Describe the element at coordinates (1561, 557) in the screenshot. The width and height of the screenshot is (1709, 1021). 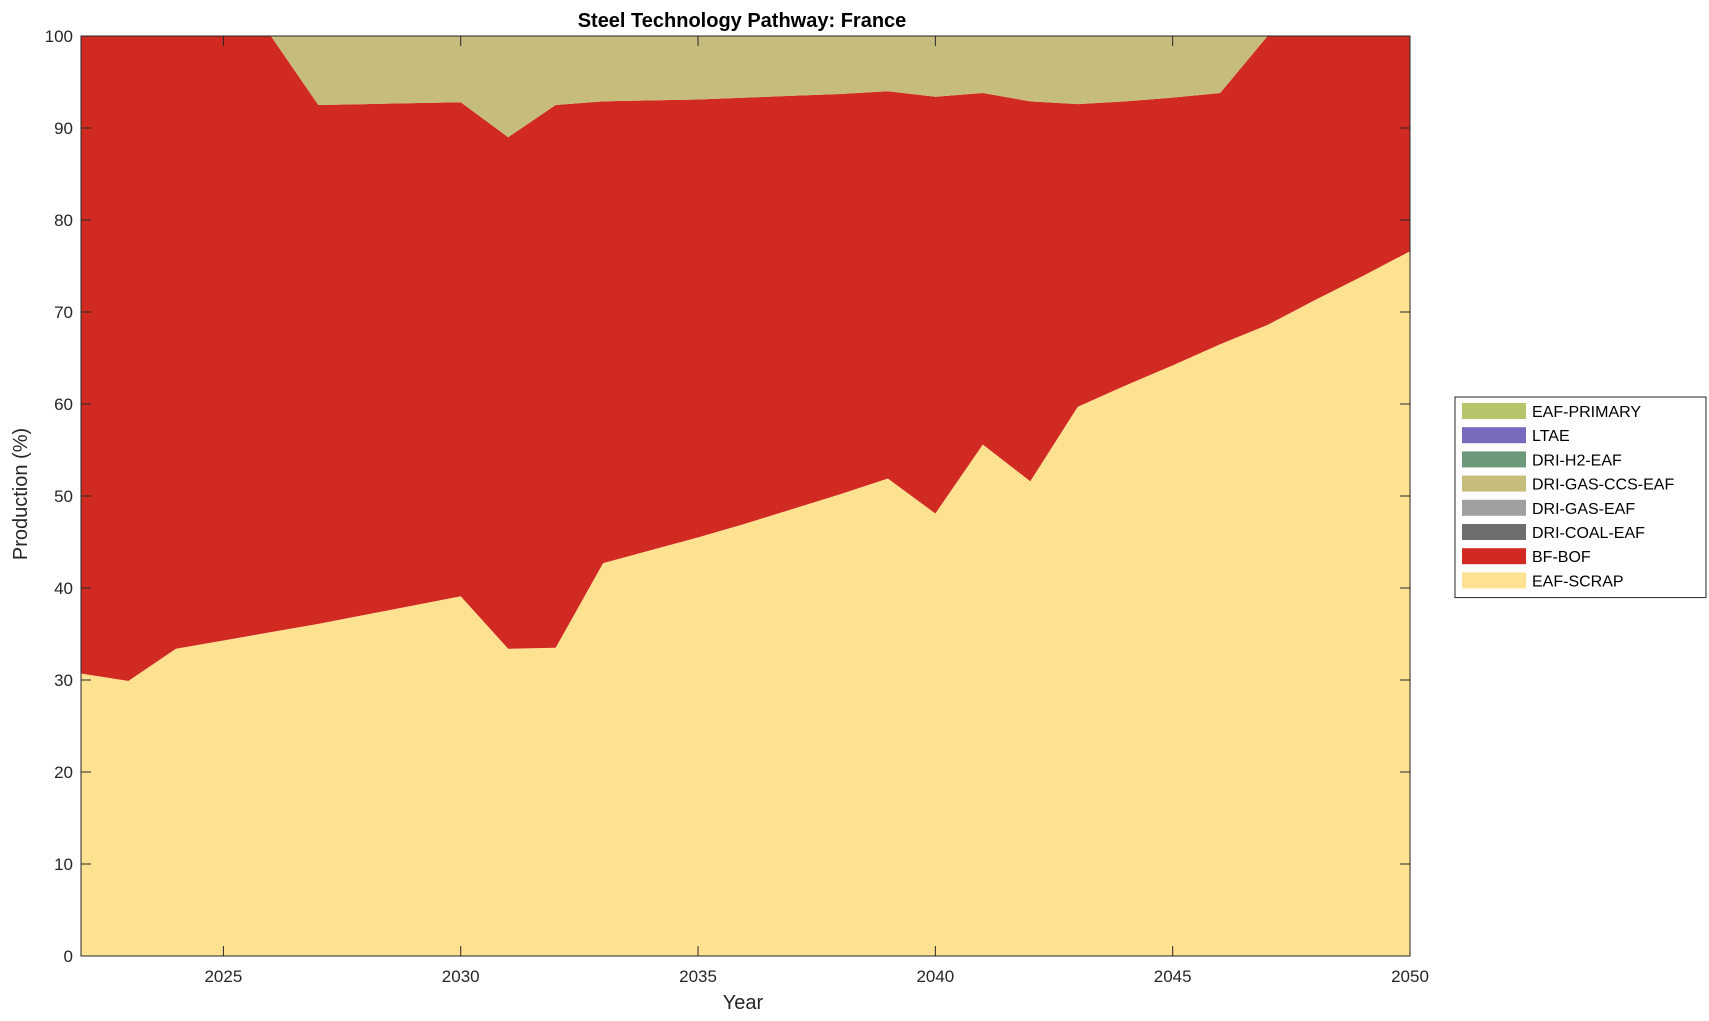
I see `legend-label: BF-BOF` at that location.